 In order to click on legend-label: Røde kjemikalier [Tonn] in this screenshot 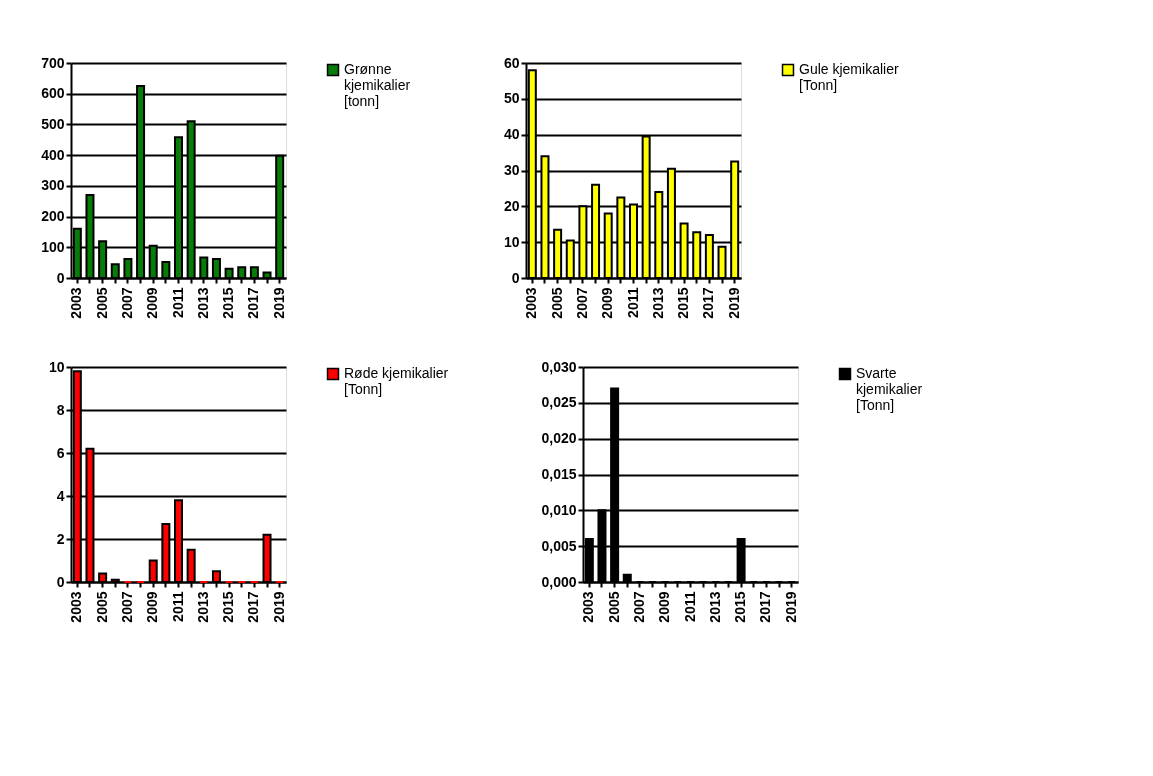, I will do `click(396, 381)`.